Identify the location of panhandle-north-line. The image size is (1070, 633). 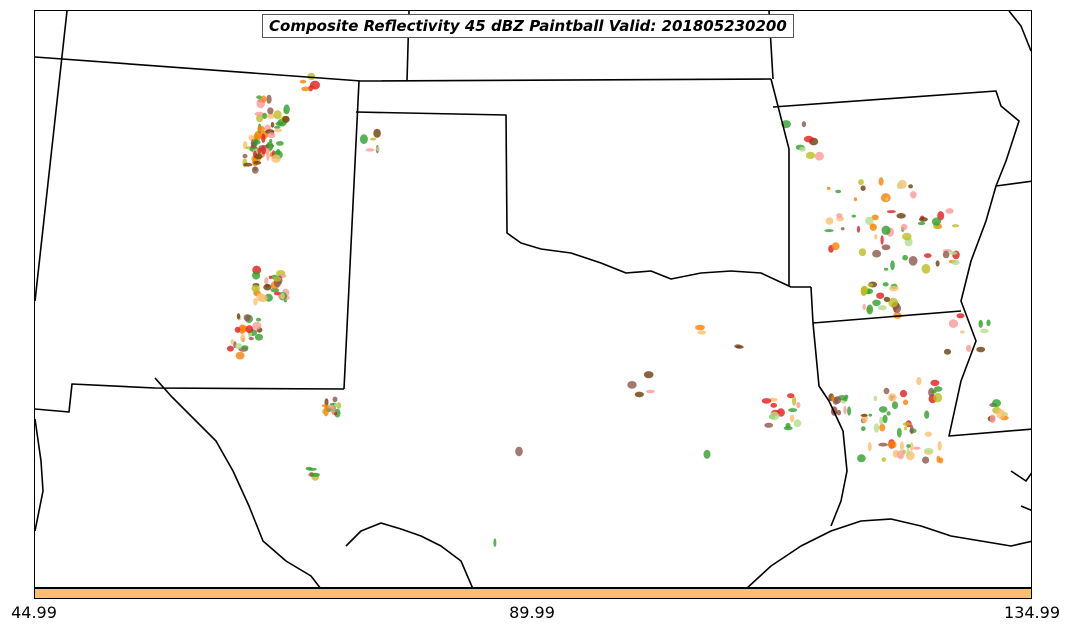
(403, 69).